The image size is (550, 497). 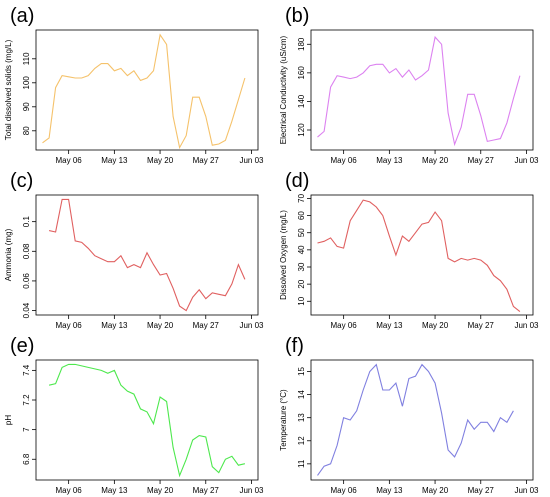 I want to click on y-tick-label: 7, so click(x=26, y=429).